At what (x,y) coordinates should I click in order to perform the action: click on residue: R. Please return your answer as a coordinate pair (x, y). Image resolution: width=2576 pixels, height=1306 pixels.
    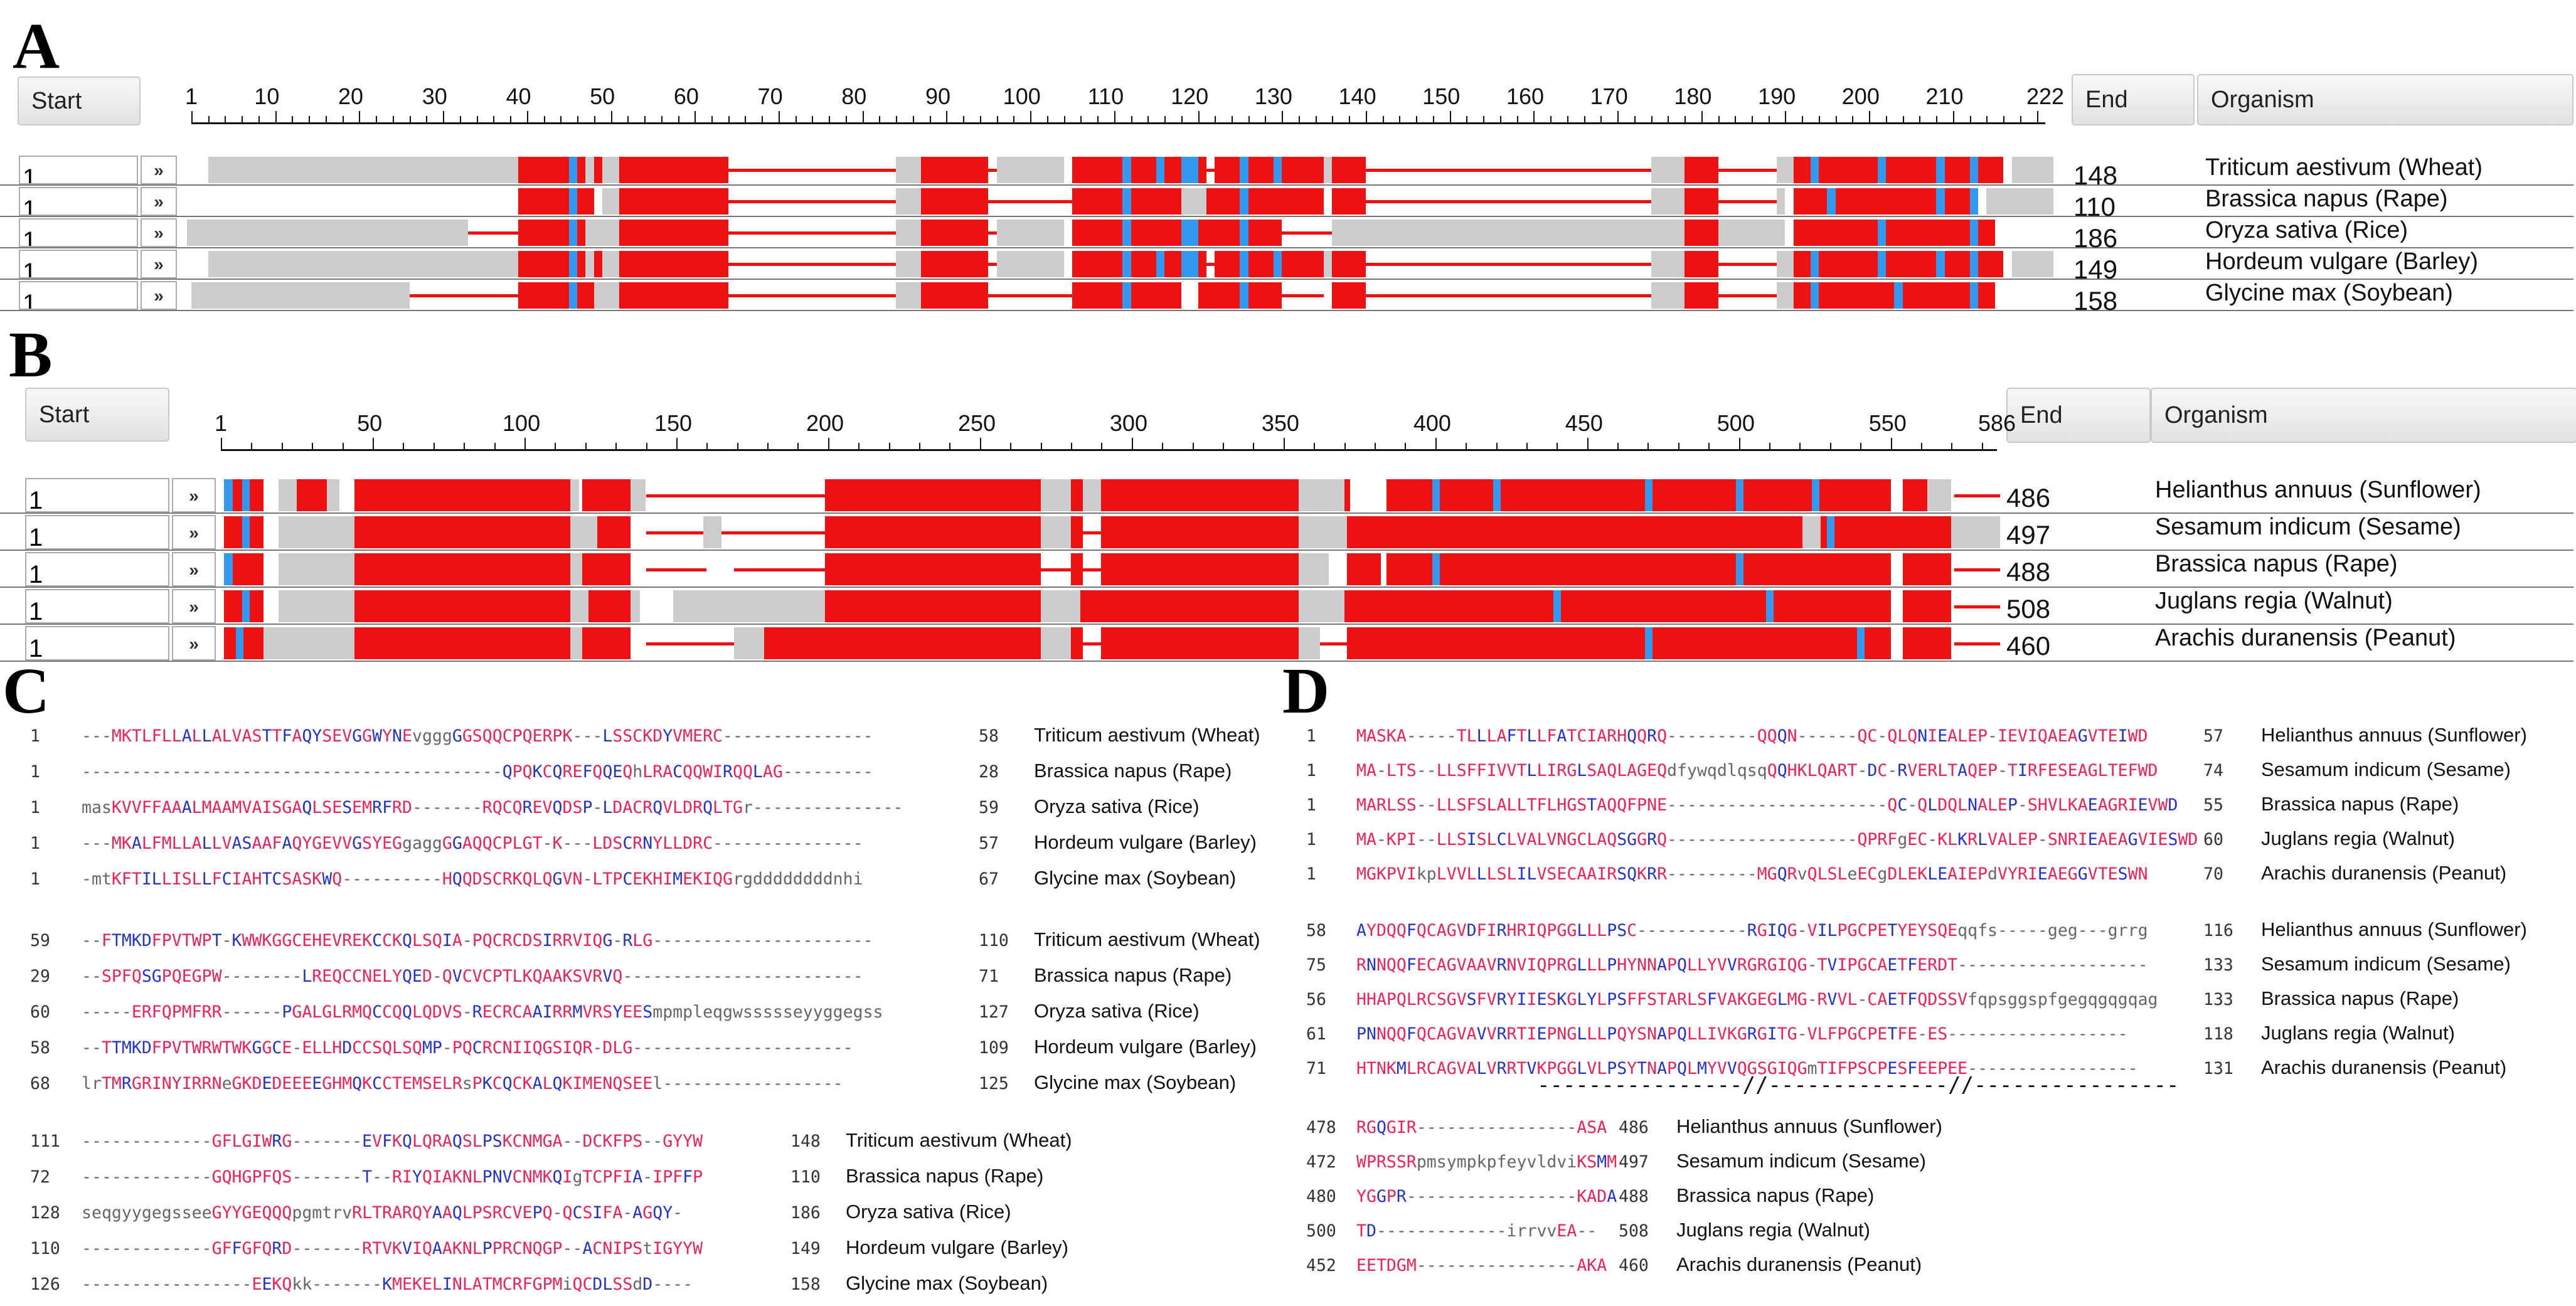
    Looking at the image, I should click on (1502, 999).